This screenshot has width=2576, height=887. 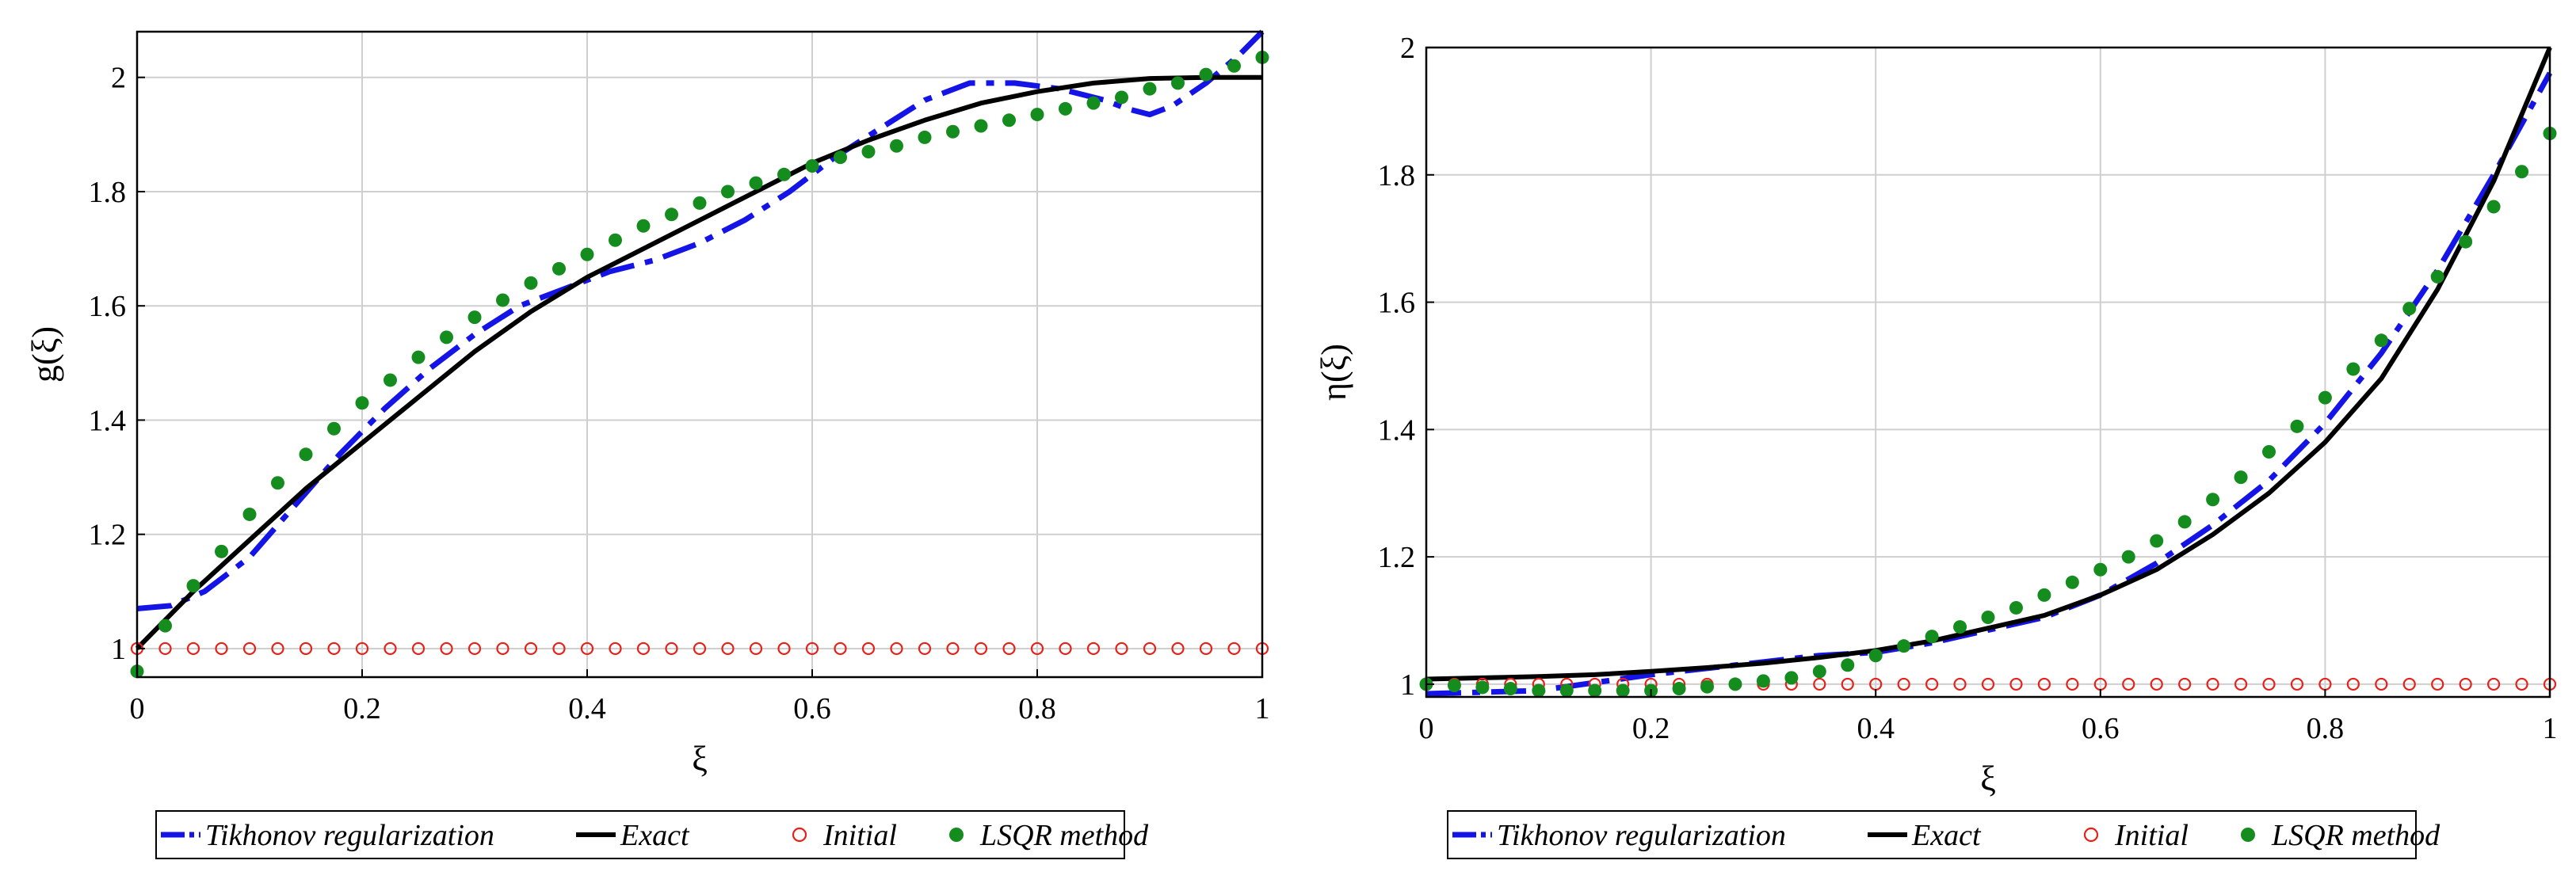 What do you see at coordinates (1426, 728) in the screenshot?
I see `x-tick-label: 0` at bounding box center [1426, 728].